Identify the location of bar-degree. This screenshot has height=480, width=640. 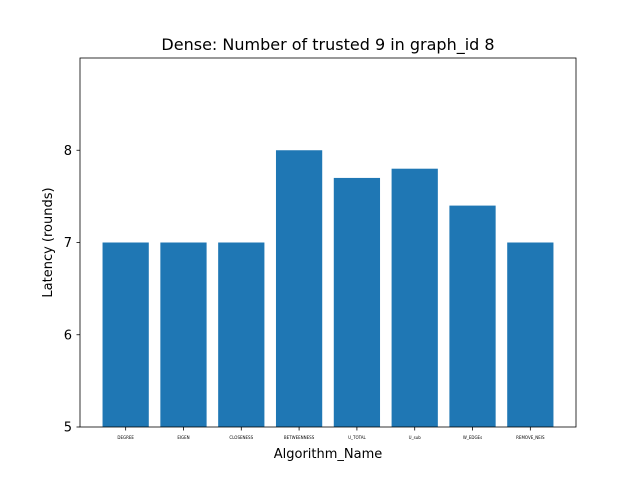
(125, 334).